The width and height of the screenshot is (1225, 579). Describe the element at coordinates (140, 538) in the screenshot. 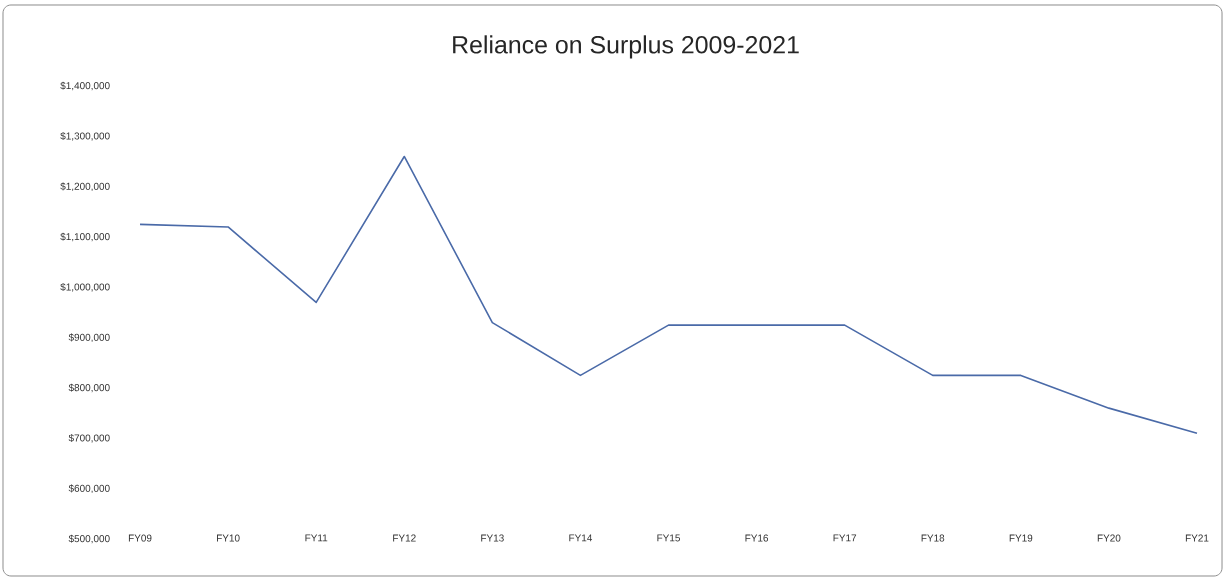

I see `x-tick-label: FY09` at that location.